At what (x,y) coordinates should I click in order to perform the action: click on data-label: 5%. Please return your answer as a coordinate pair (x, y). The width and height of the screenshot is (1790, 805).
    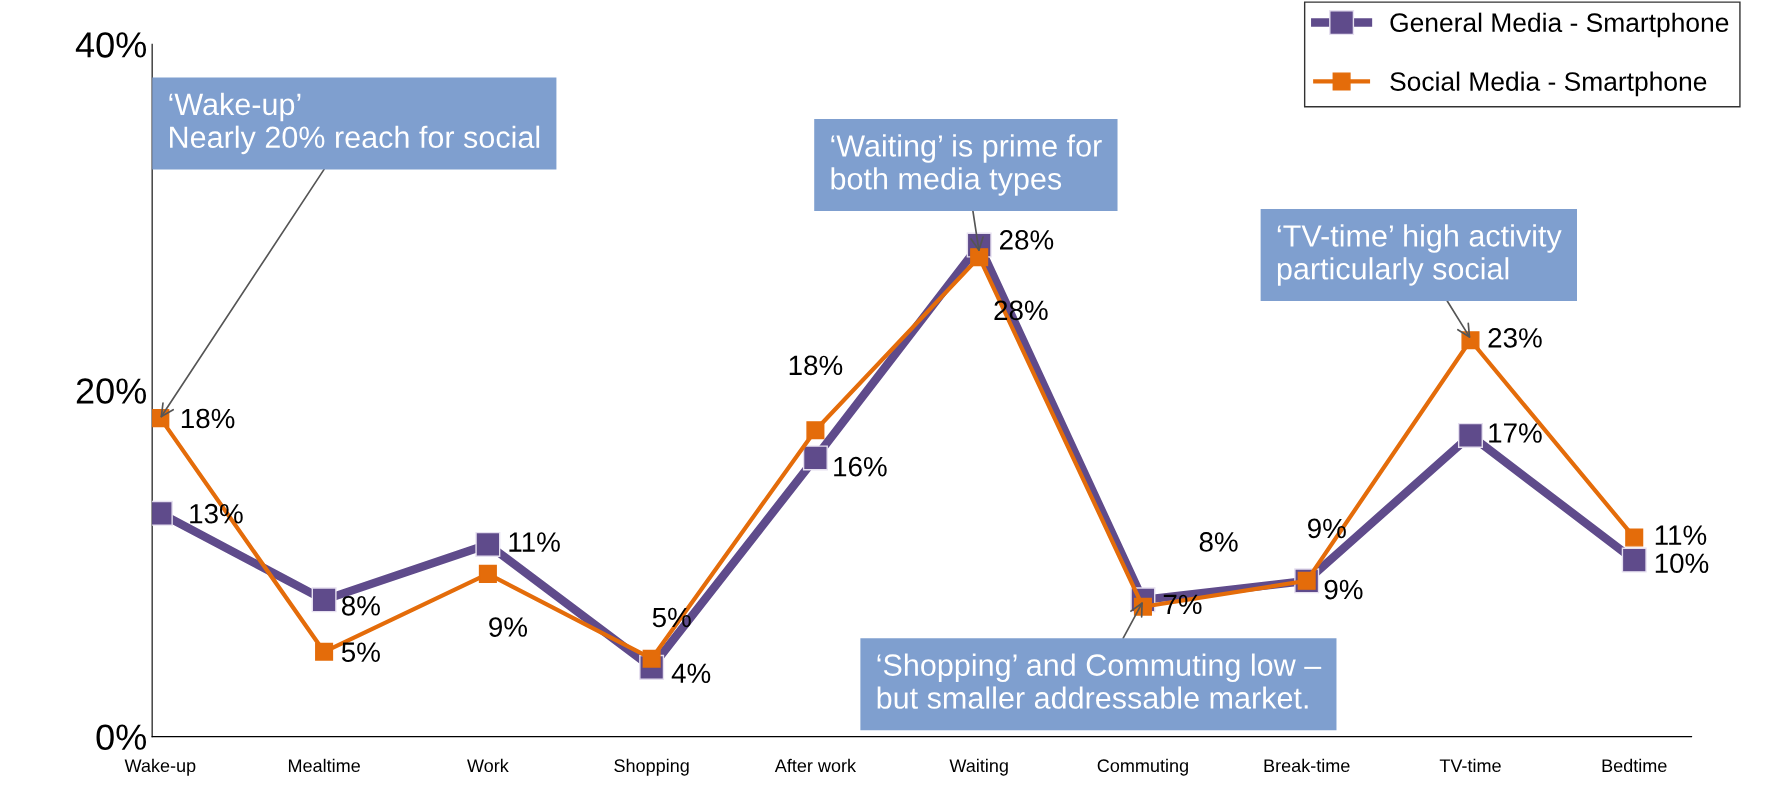
    Looking at the image, I should click on (360, 652).